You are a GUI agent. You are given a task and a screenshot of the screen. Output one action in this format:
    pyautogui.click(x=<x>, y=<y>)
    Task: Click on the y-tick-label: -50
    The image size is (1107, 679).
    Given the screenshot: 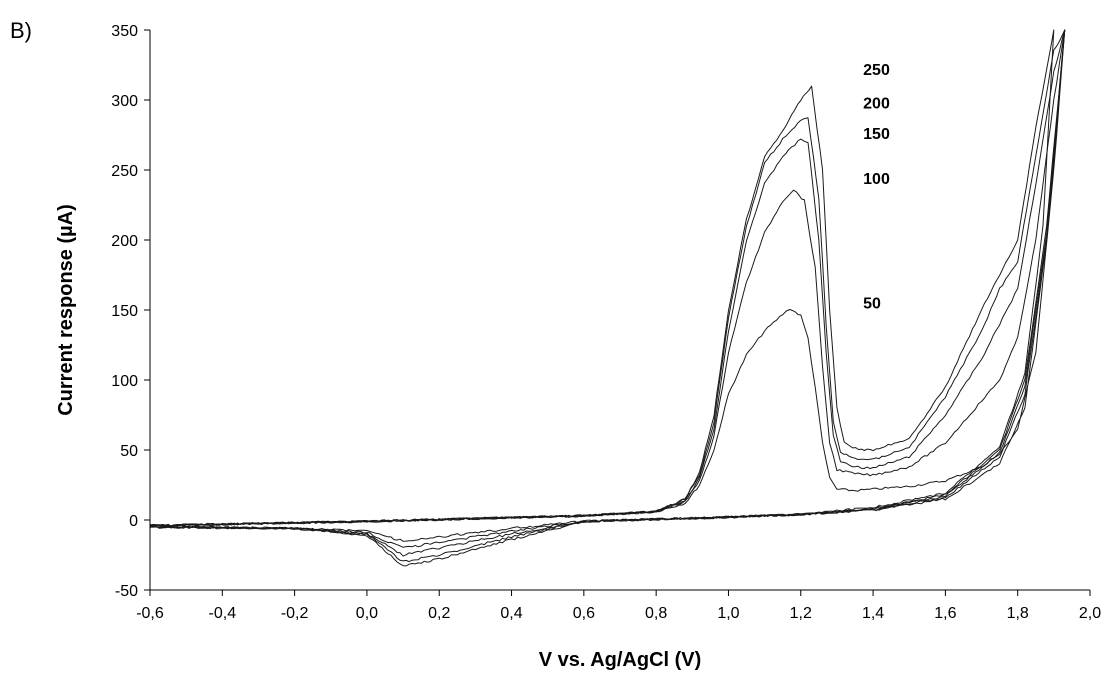 What is the action you would take?
    pyautogui.click(x=126, y=591)
    